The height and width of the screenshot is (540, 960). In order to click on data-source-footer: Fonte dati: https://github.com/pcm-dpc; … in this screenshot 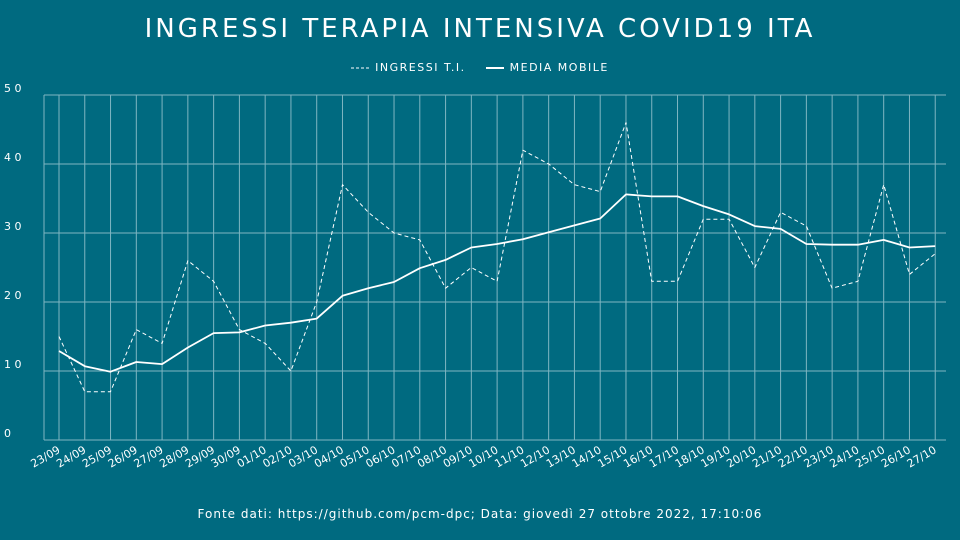, I will do `click(480, 514)`.